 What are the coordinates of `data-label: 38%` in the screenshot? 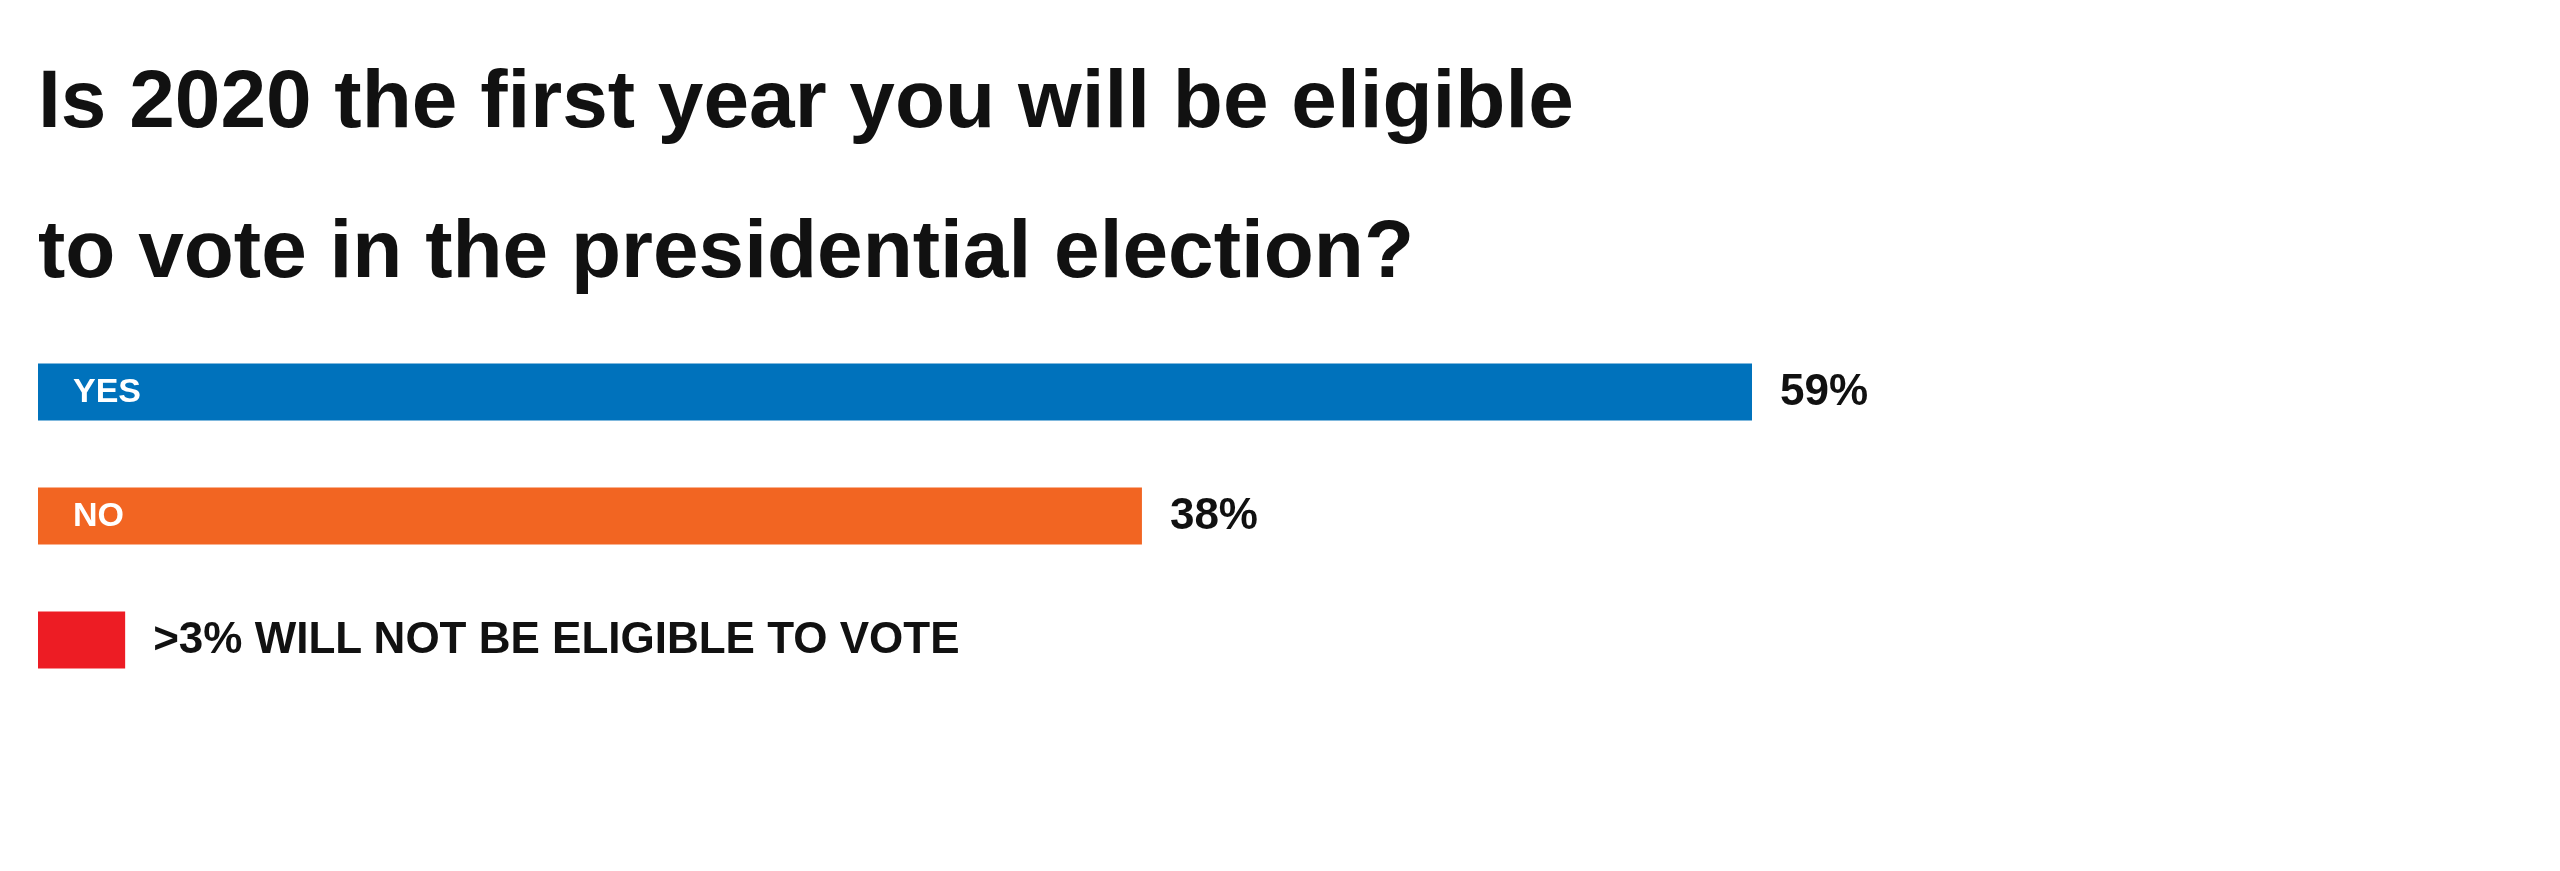 It's located at (1214, 513).